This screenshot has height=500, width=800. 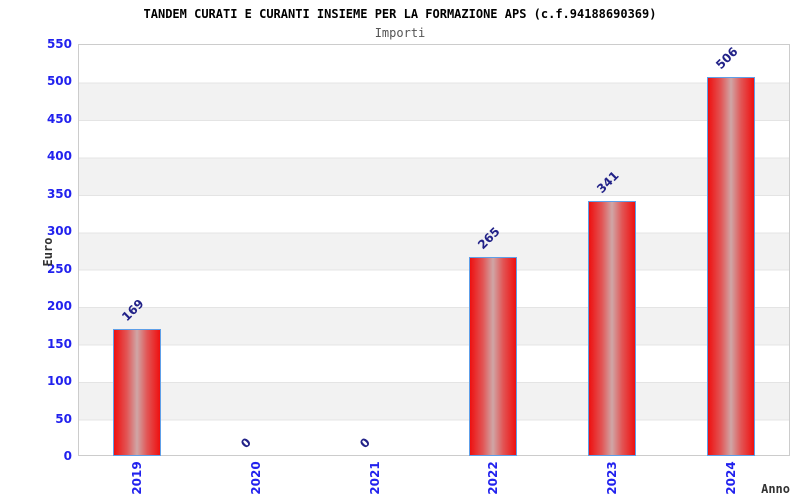 I want to click on y-tick-label: 350, so click(x=59, y=193).